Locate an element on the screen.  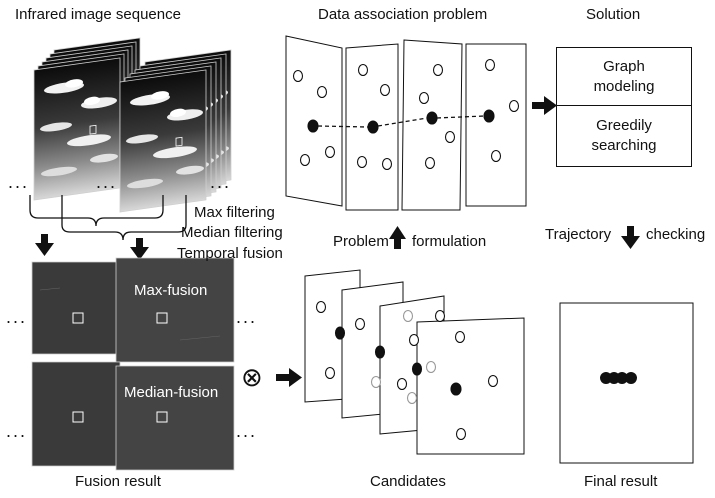
formulation-label: formulation is located at coordinates (449, 241).